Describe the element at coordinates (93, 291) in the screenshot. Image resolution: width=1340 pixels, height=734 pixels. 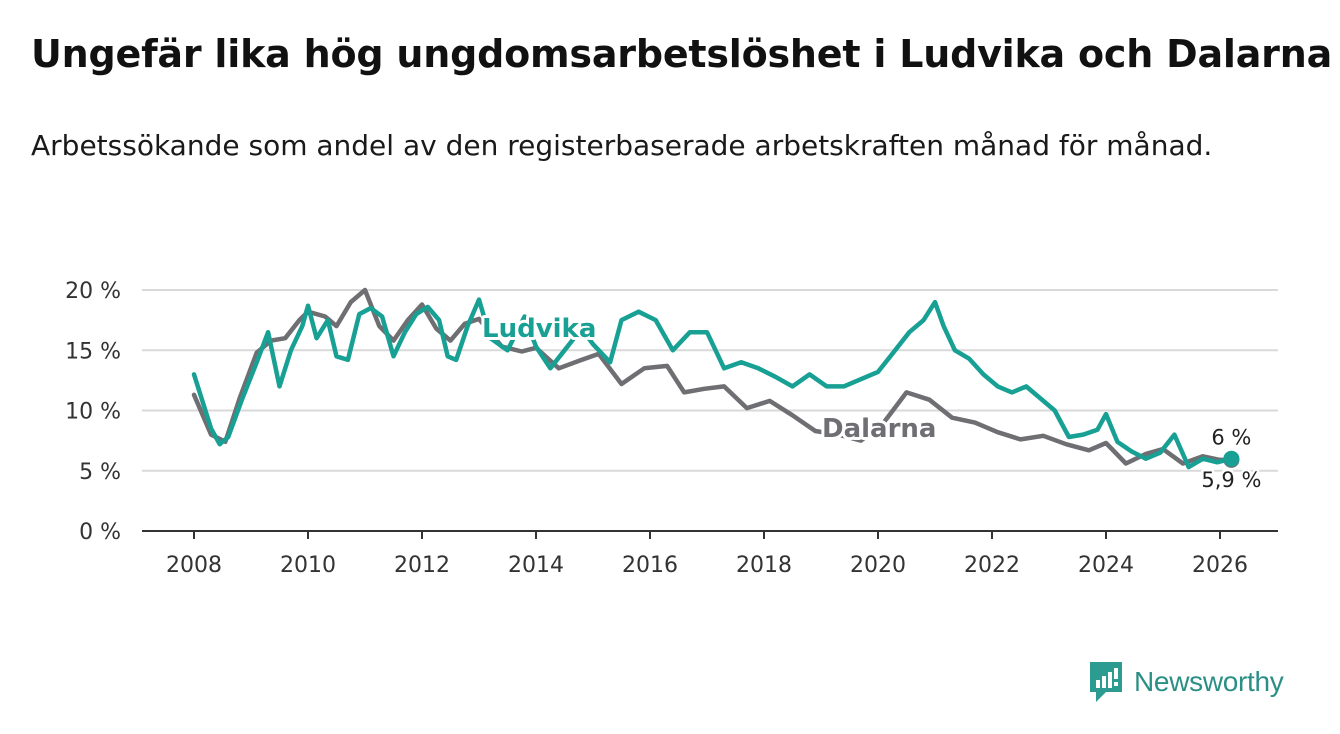
I see `y-tick-label-20: 20 %` at that location.